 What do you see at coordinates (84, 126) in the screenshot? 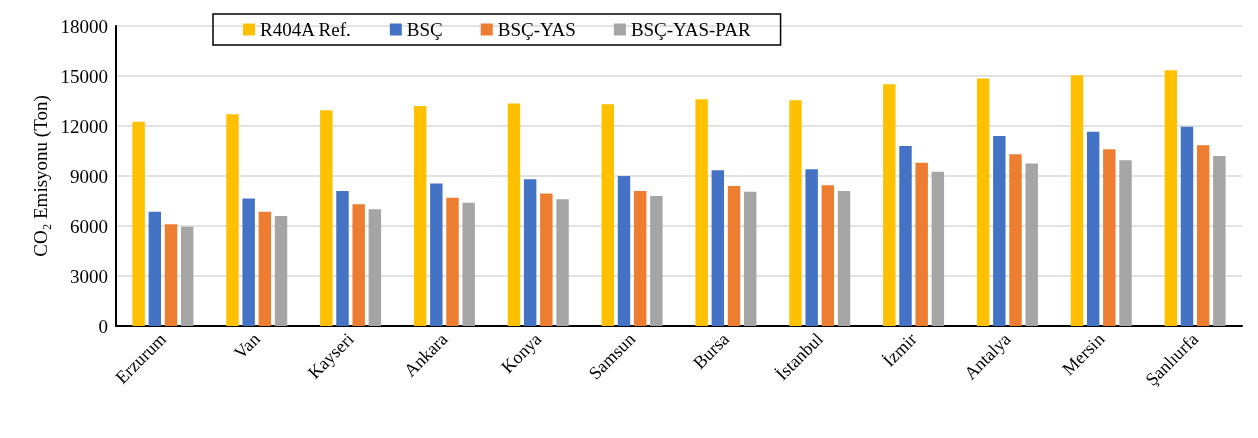
I see `y-tick-label: 12000` at bounding box center [84, 126].